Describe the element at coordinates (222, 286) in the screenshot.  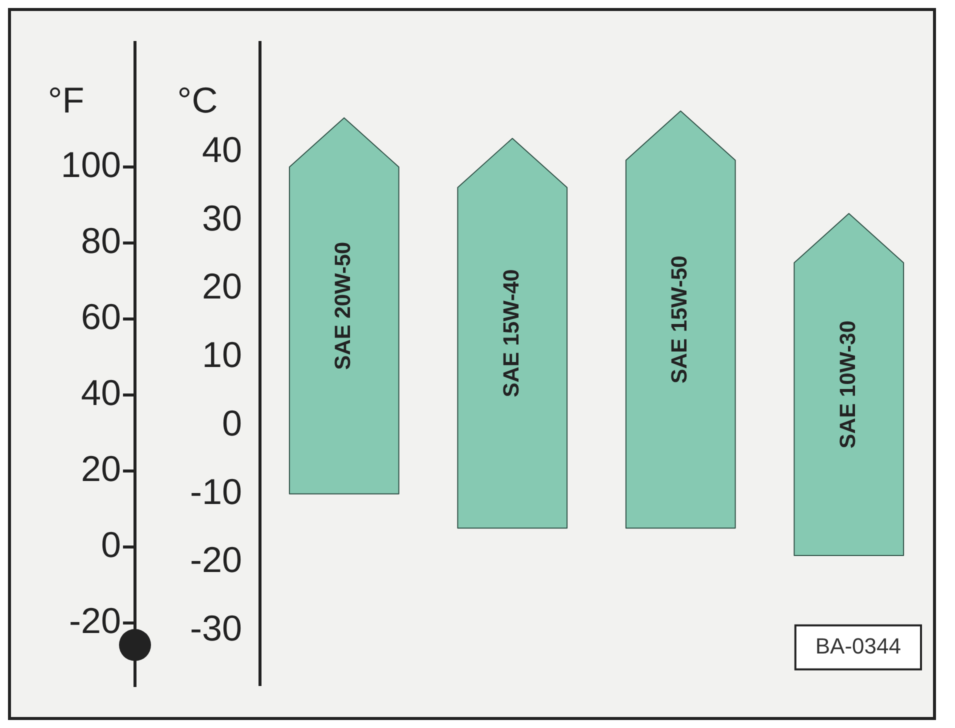
I see `y-tick-label: 20` at that location.